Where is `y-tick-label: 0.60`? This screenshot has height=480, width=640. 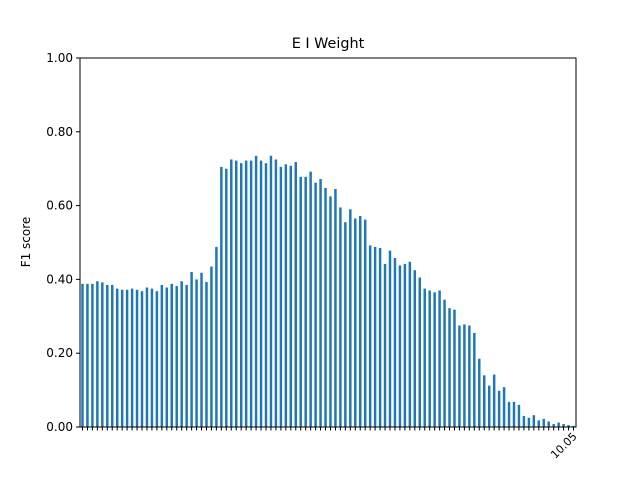
y-tick-label: 0.60 is located at coordinates (59, 206).